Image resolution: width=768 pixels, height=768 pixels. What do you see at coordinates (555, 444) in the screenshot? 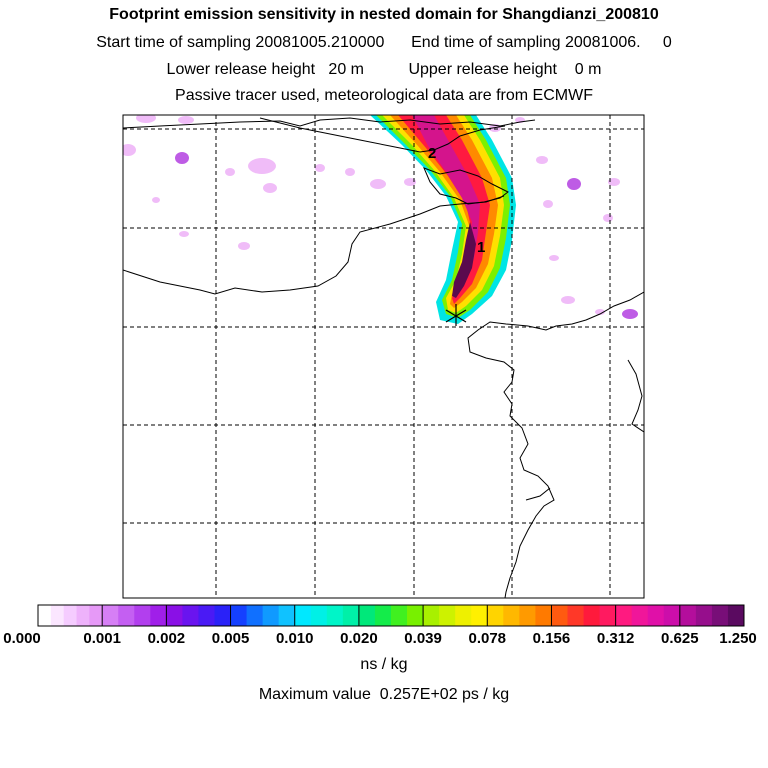
I see `coastline-east` at bounding box center [555, 444].